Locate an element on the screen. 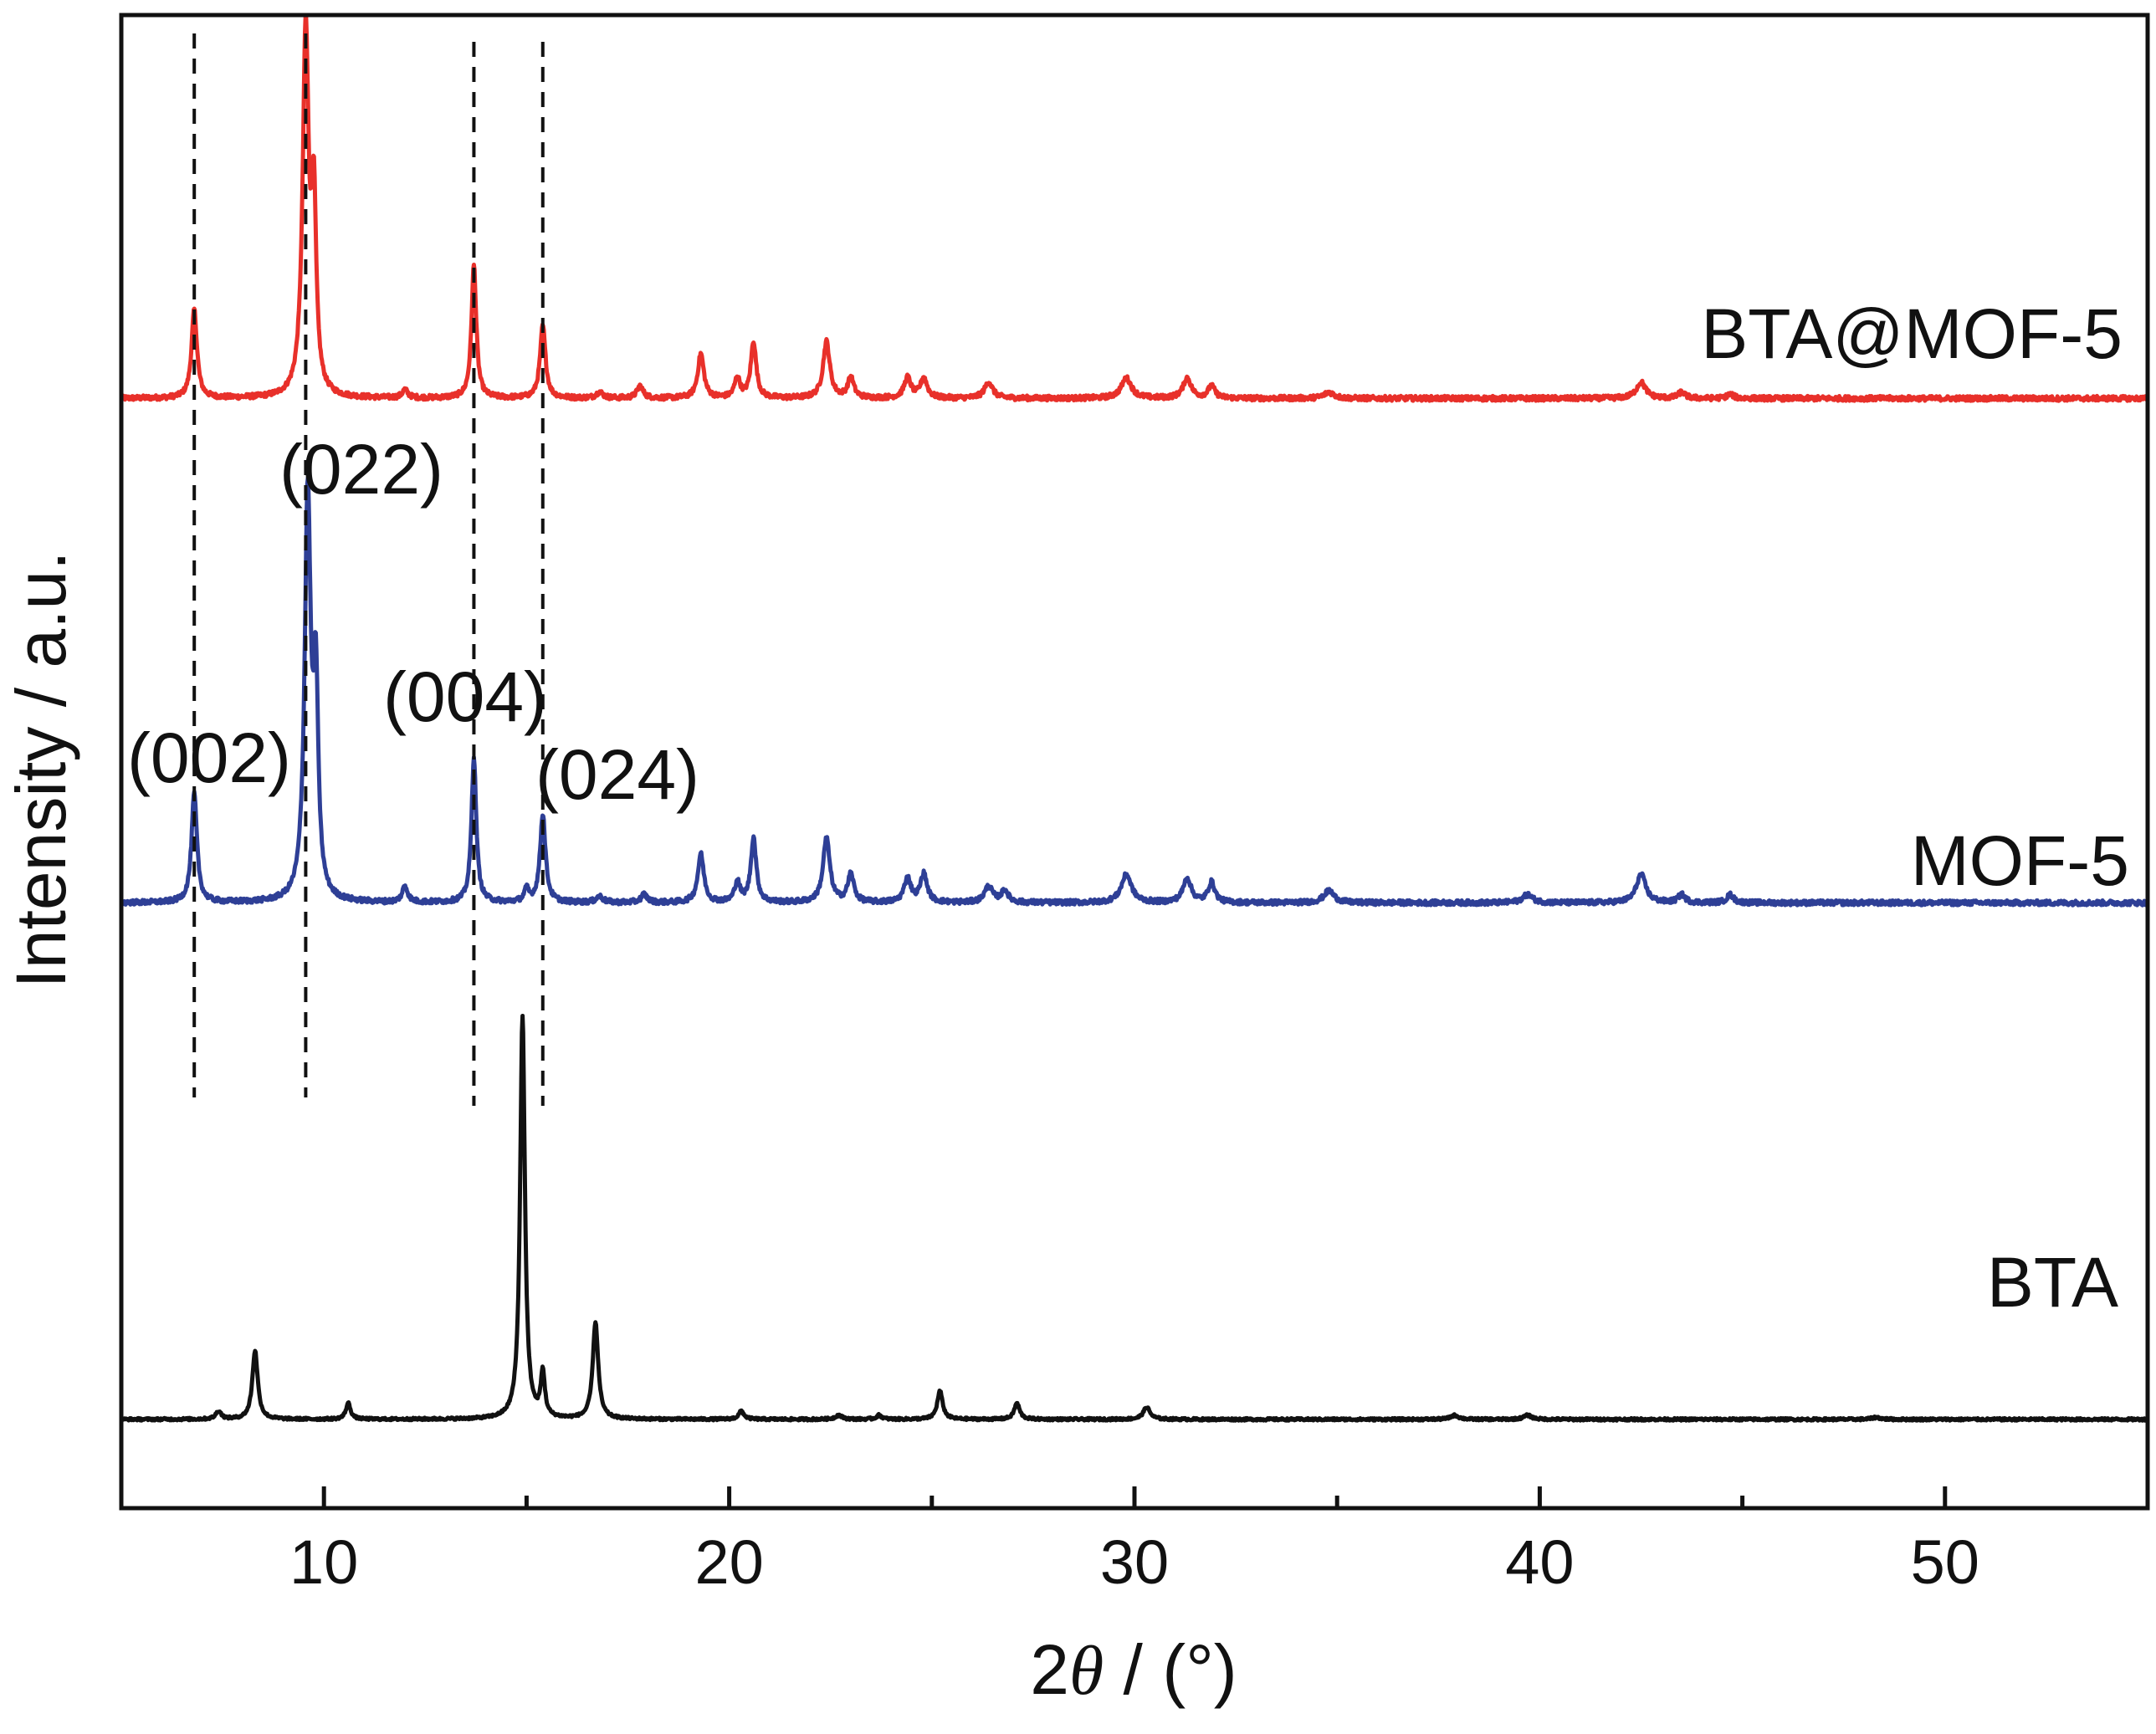  x-tick-label: 10 is located at coordinates (323, 1562).